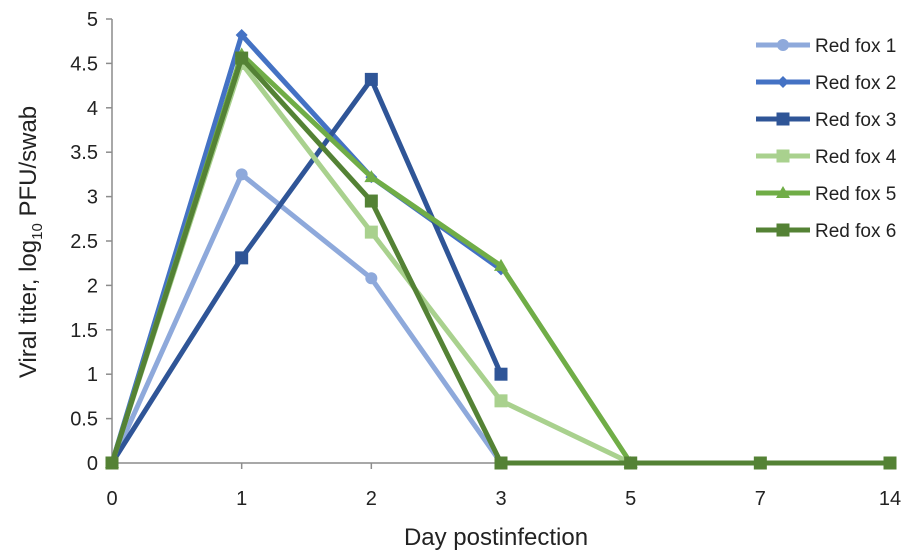  I want to click on legend-item: Red fox 6, so click(826, 231).